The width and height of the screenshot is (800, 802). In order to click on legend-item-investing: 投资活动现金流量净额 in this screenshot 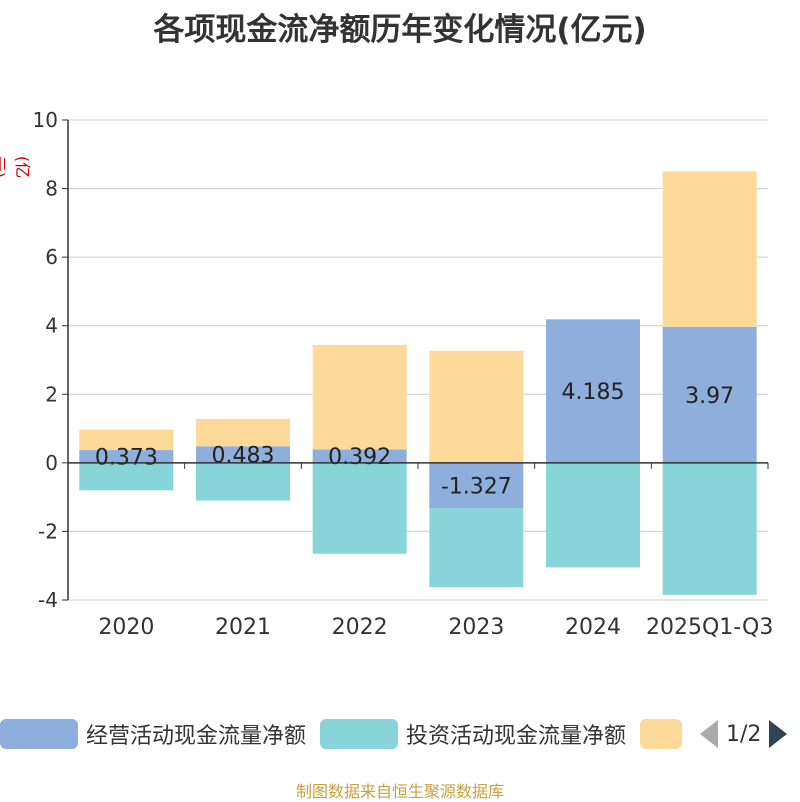, I will do `click(473, 734)`.